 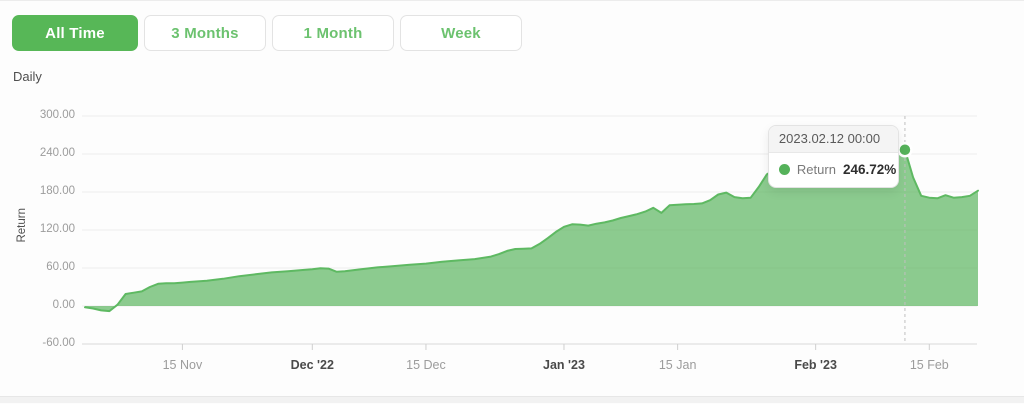 What do you see at coordinates (312, 365) in the screenshot?
I see `x-tick-label: Dec '22` at bounding box center [312, 365].